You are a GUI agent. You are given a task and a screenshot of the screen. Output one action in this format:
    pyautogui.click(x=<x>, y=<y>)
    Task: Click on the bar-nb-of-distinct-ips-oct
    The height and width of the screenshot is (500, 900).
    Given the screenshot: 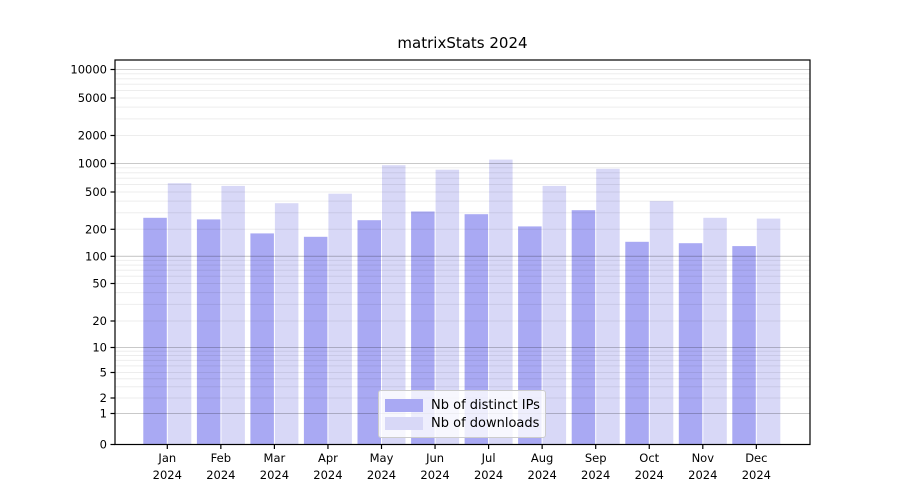 What is the action you would take?
    pyautogui.click(x=637, y=343)
    